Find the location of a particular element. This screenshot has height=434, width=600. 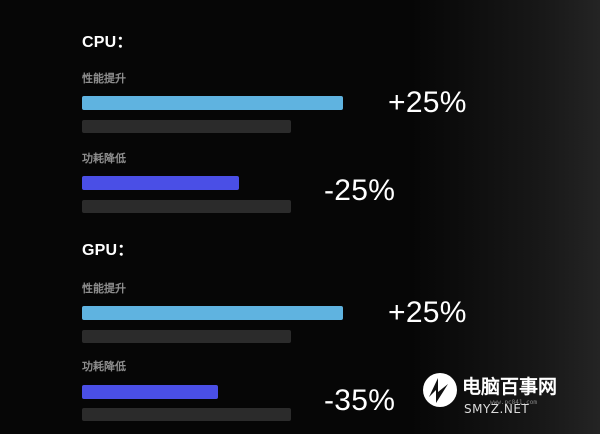

cpu-performance-value: +25% is located at coordinates (427, 102).